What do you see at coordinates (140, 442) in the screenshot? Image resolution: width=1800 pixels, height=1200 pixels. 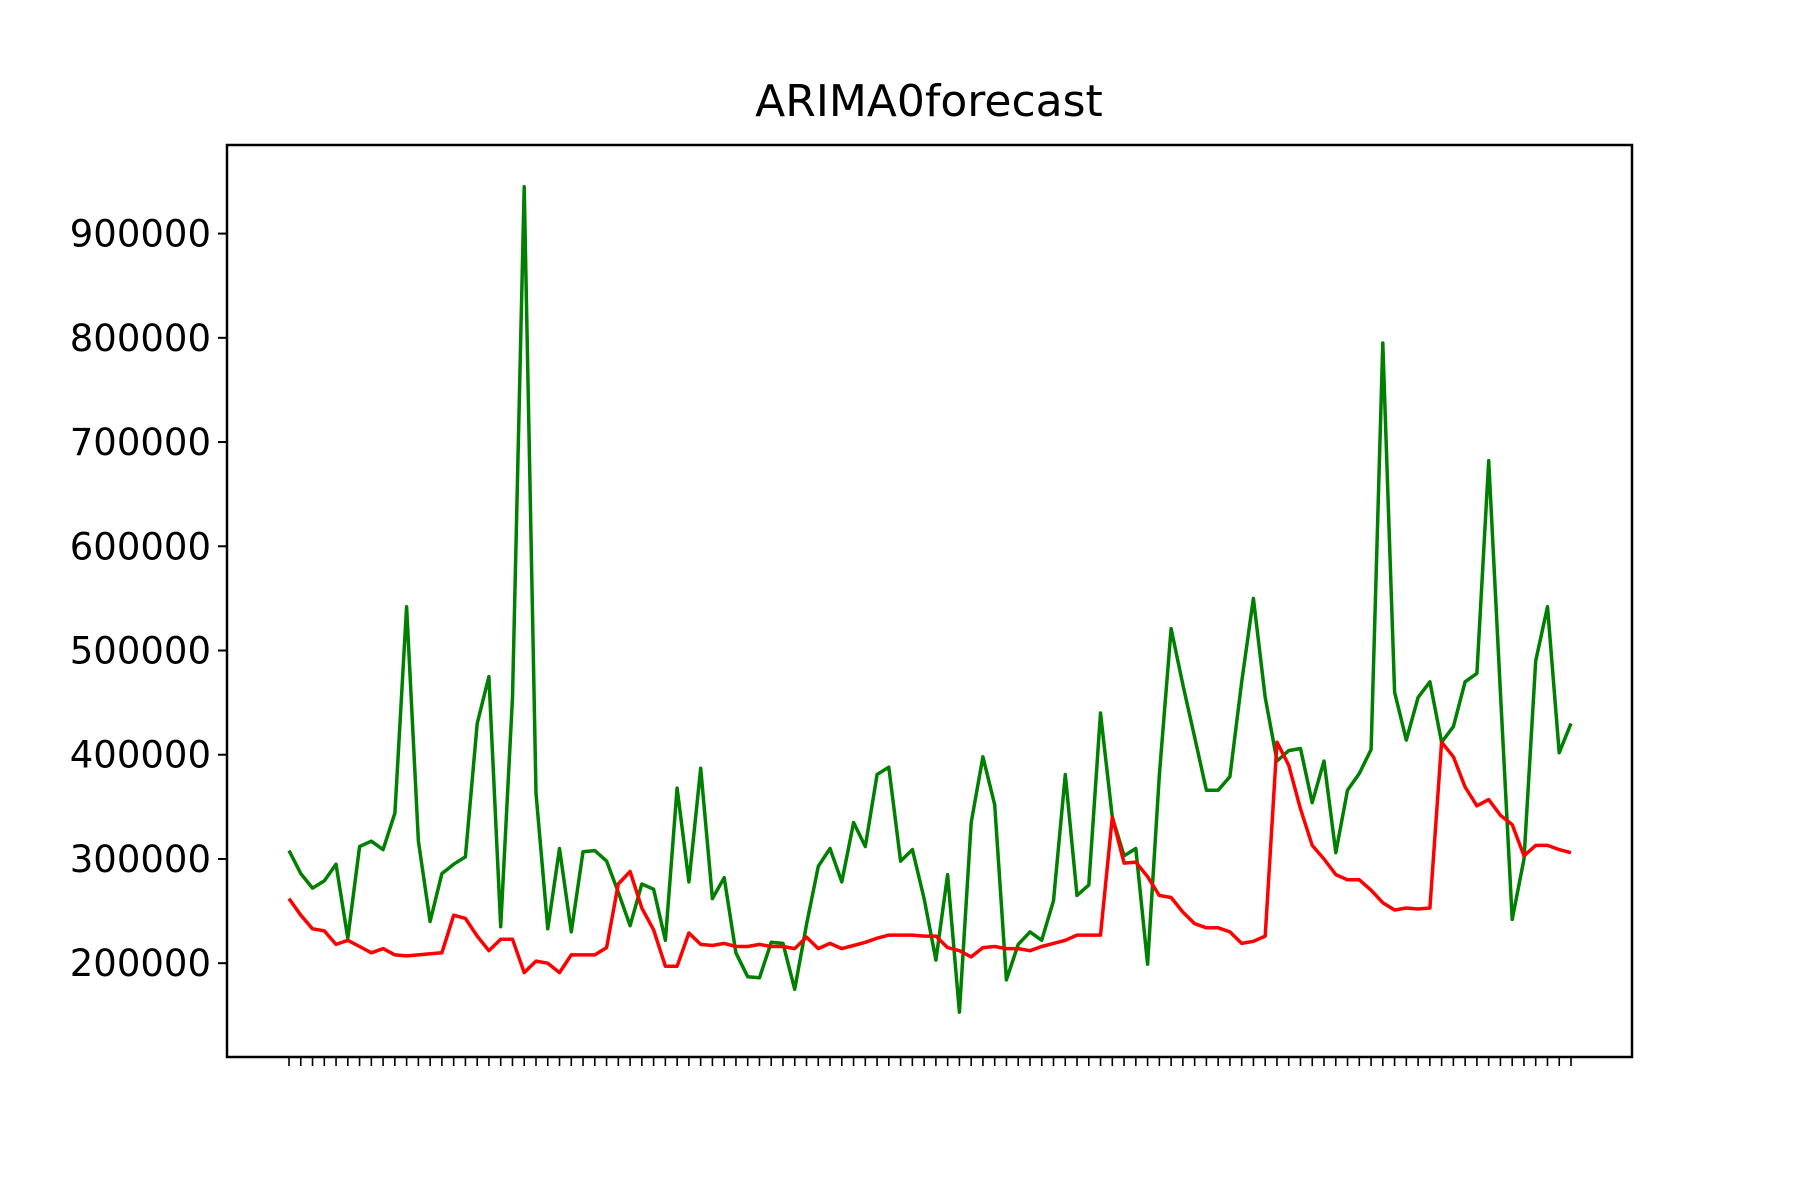 I see `y-tick-label: 700000` at bounding box center [140, 442].